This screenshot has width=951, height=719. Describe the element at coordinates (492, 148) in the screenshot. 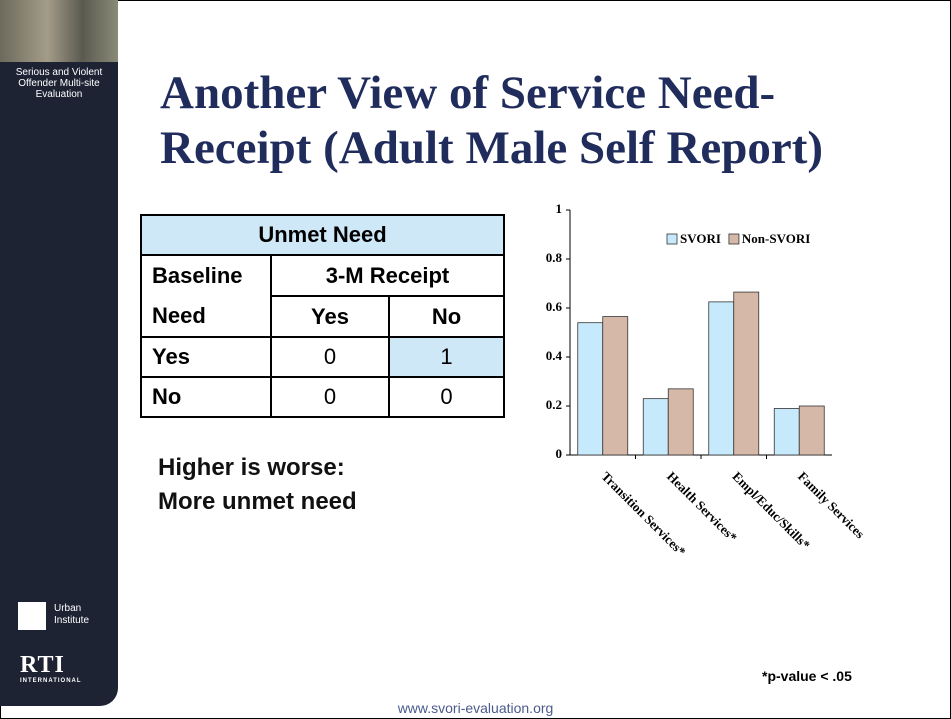

I see `slide-title: Receipt (Adult Male Self Report)` at that location.